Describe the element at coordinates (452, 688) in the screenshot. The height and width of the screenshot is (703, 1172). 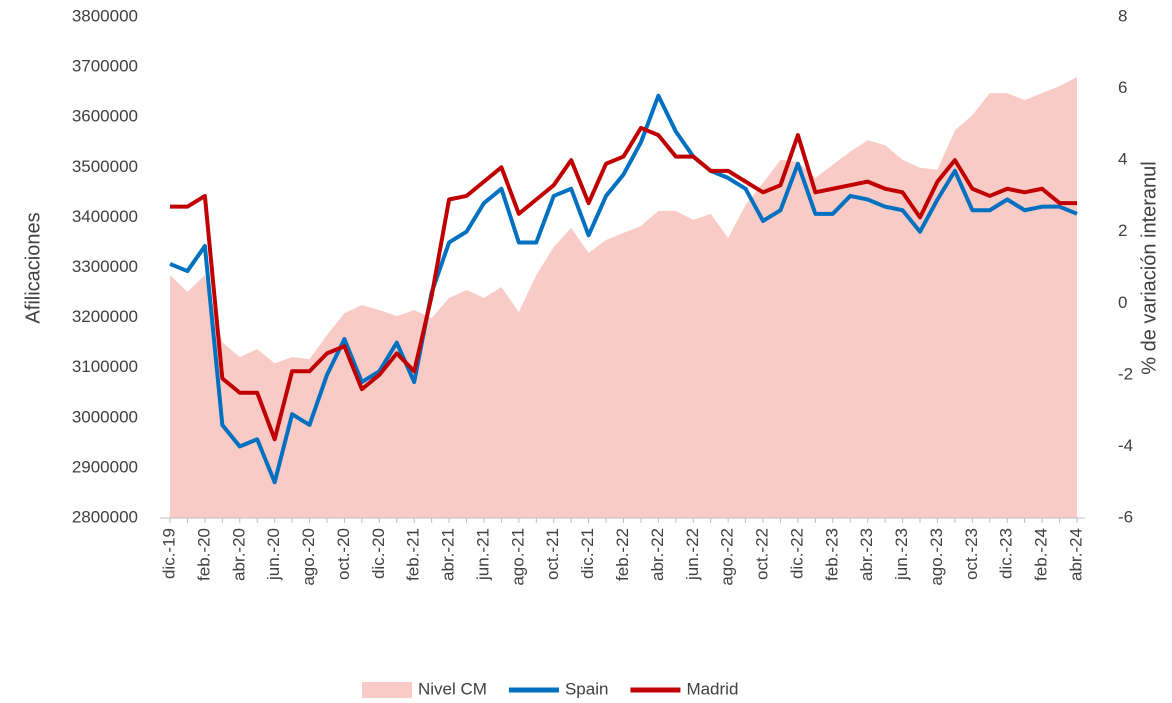
I see `legend-label: Nivel CM` at that location.